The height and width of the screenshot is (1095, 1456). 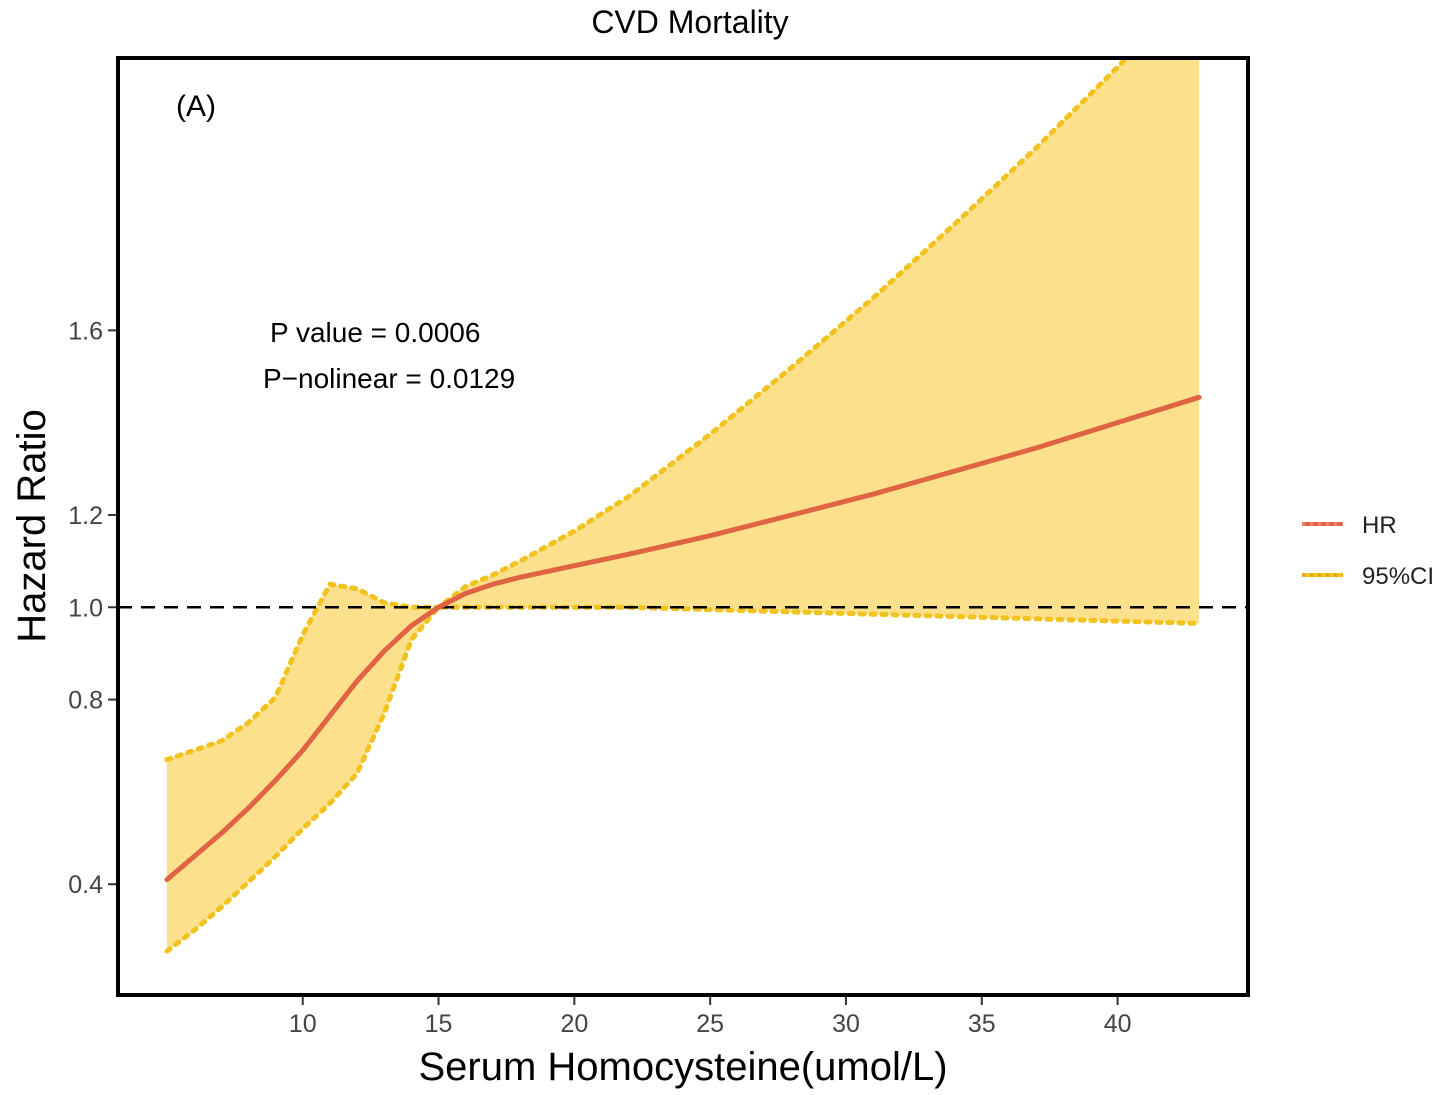 I want to click on y-axis-label: Hazard Ratio, so click(x=32, y=525).